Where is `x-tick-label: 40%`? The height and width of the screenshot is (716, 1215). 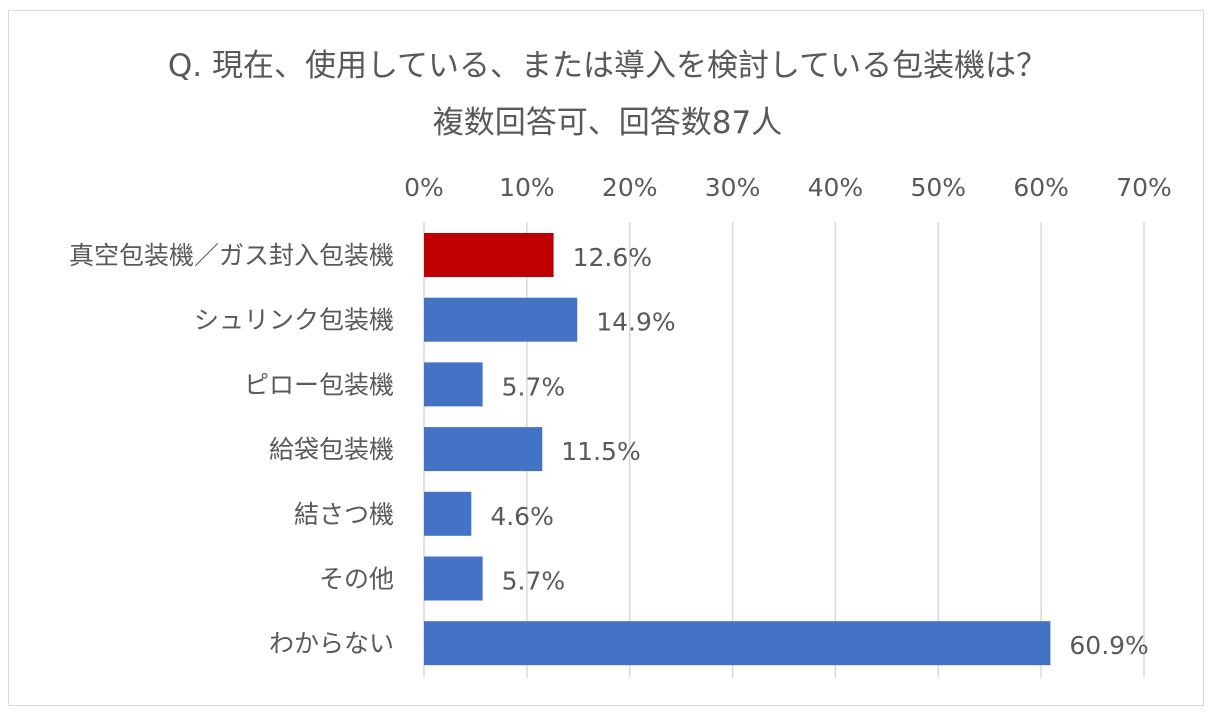
x-tick-label: 40% is located at coordinates (836, 187).